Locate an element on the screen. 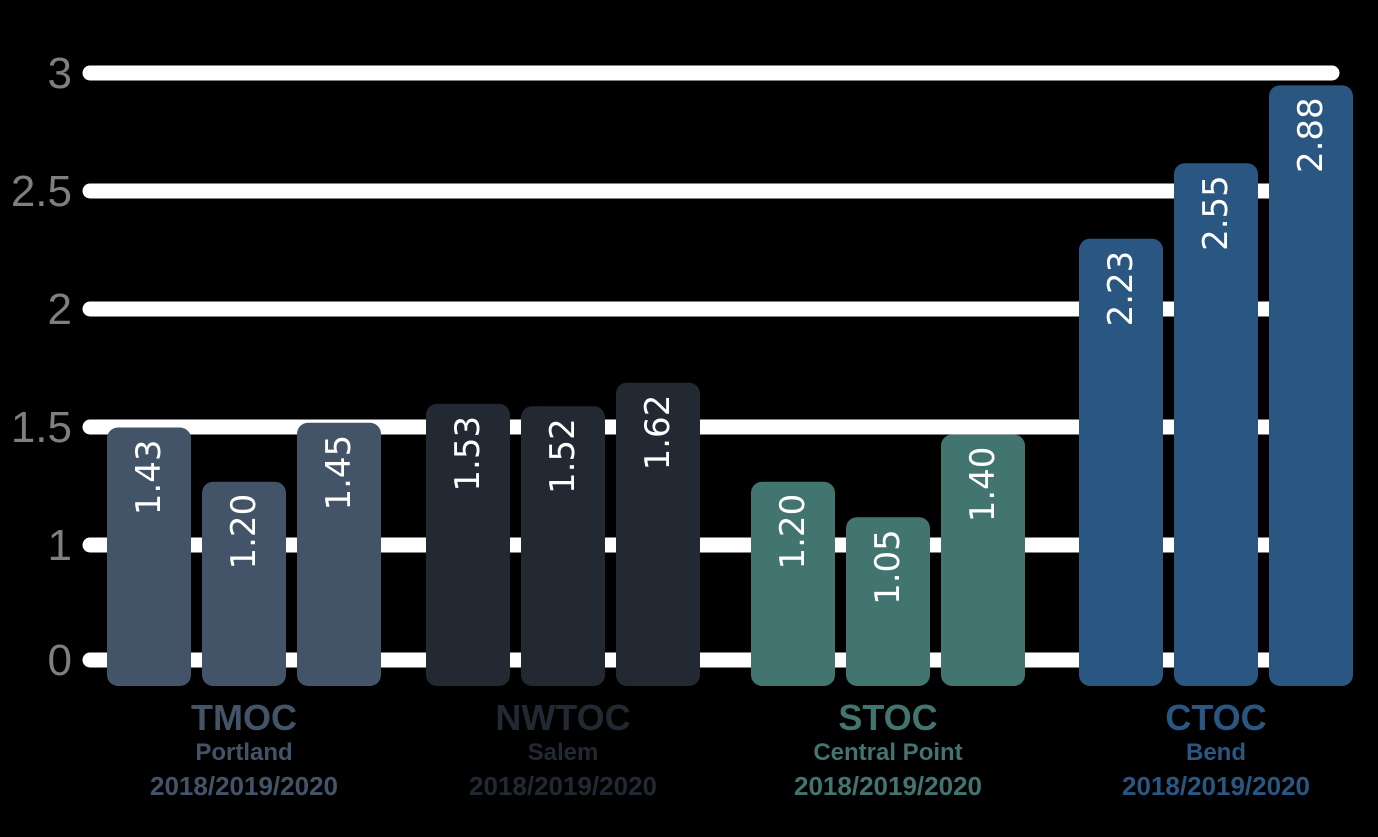  group-name-label: NWTOC is located at coordinates (562, 717).